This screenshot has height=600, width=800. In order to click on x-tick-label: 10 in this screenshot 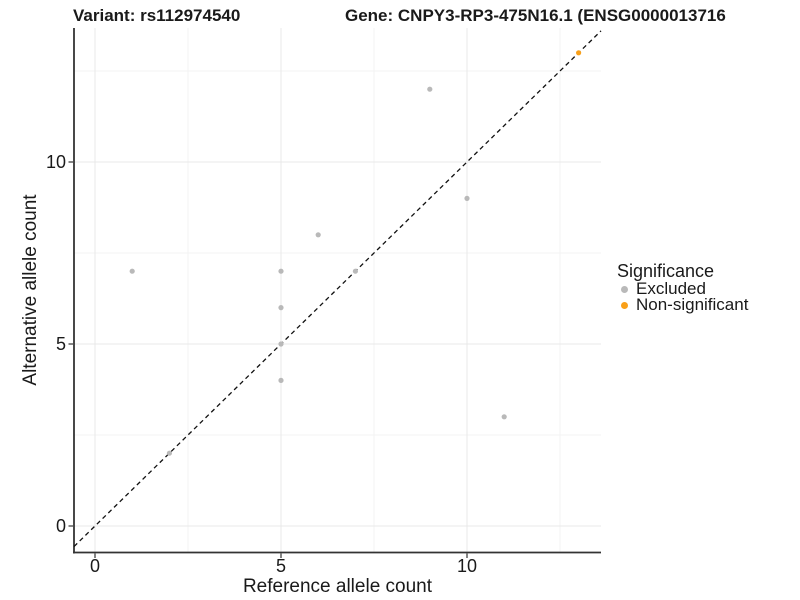, I will do `click(467, 566)`.